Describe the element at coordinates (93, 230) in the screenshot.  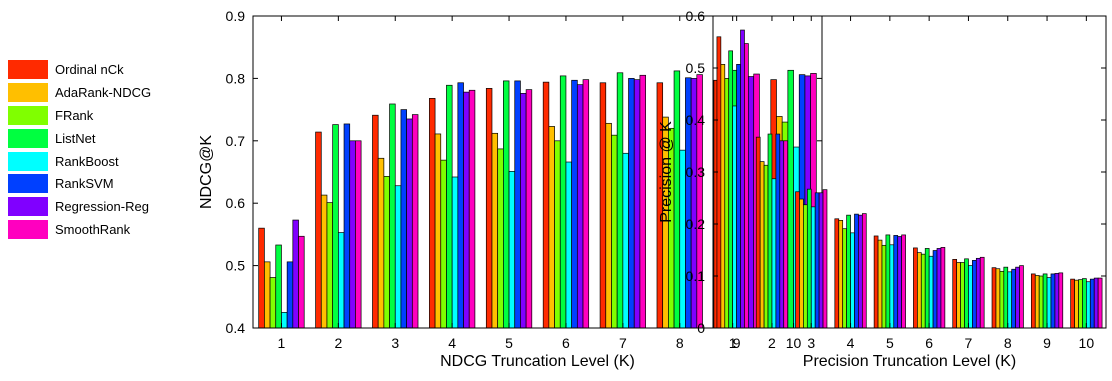
I see `legend-label: SmoothRank` at that location.